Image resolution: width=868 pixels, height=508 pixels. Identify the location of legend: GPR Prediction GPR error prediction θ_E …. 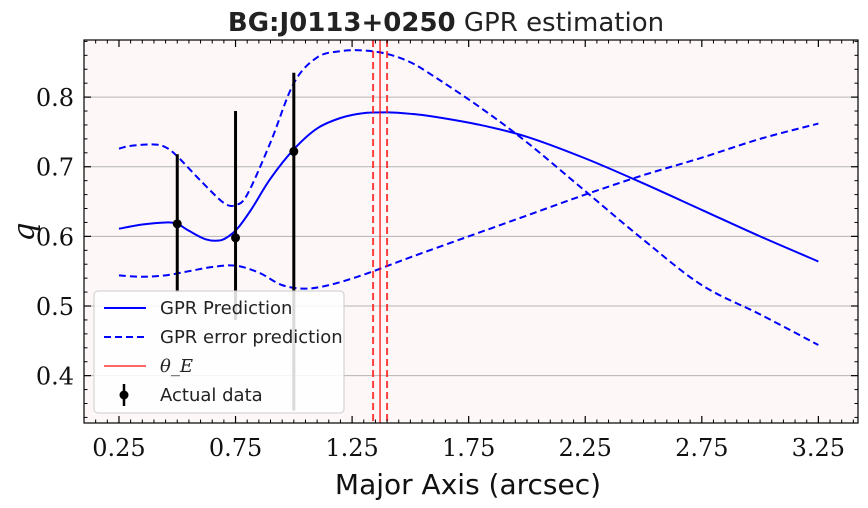
(219, 352).